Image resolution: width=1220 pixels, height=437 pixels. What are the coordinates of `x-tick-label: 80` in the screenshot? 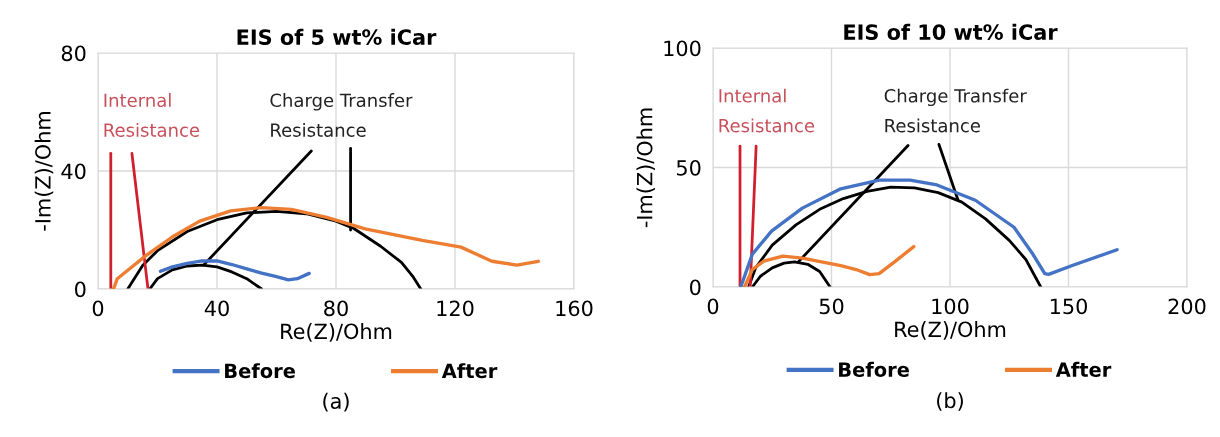 It's located at (336, 308).